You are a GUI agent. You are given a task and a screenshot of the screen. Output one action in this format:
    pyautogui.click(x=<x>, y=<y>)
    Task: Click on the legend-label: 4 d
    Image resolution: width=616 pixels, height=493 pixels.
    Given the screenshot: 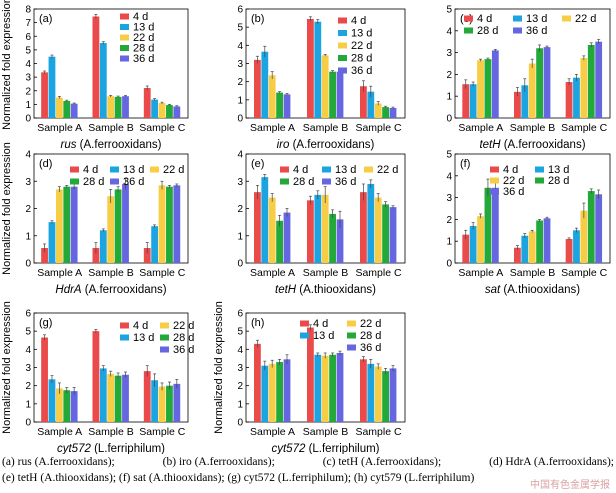 What is the action you would take?
    pyautogui.click(x=484, y=19)
    